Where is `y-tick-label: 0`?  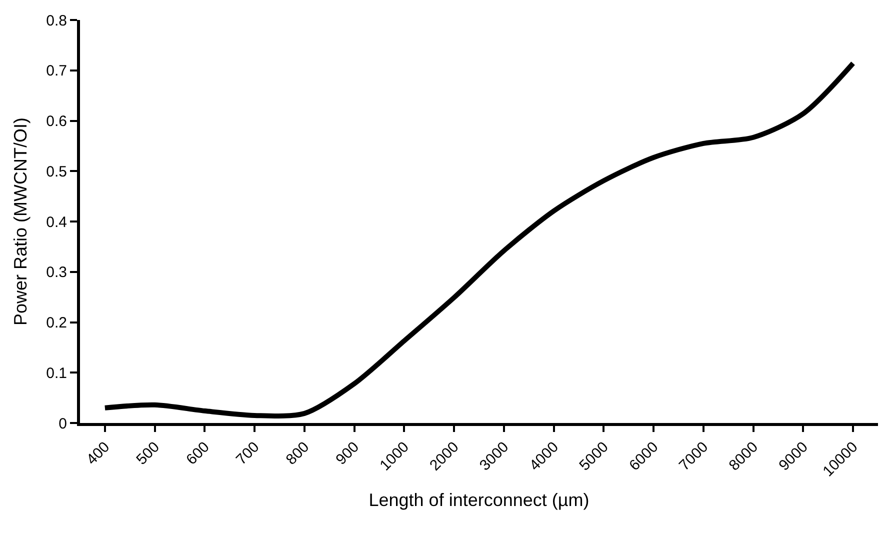 y-tick-label: 0 is located at coordinates (62, 423).